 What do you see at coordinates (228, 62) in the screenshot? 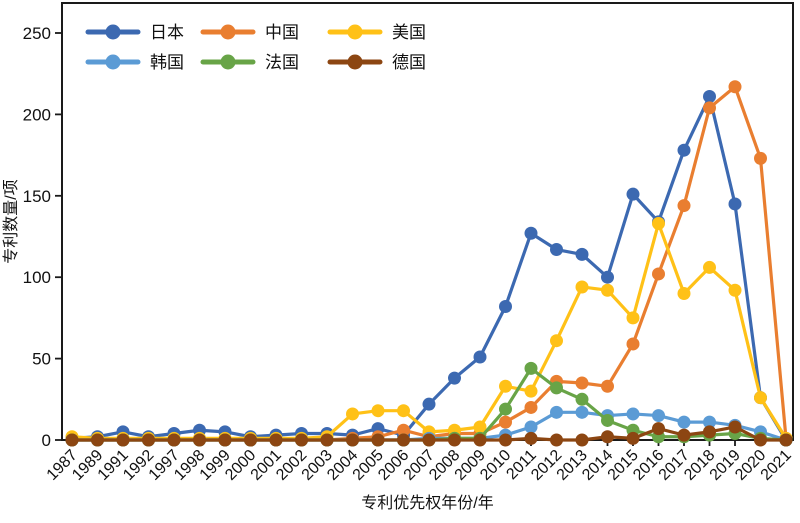
I see `legend-france-marker-icon` at bounding box center [228, 62].